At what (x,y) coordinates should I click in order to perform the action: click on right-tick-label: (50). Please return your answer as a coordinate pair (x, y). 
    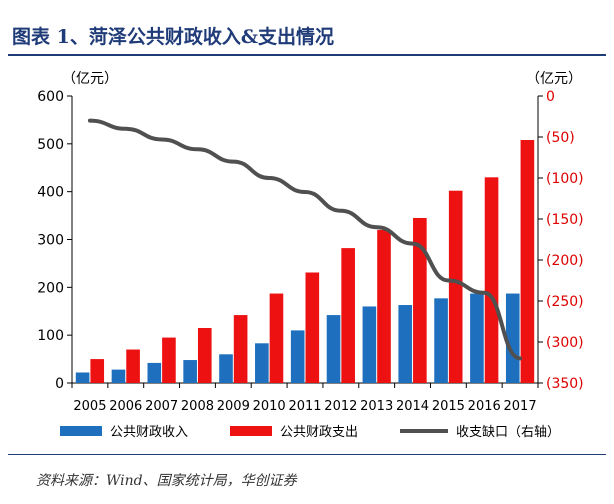
    Looking at the image, I should click on (560, 138).